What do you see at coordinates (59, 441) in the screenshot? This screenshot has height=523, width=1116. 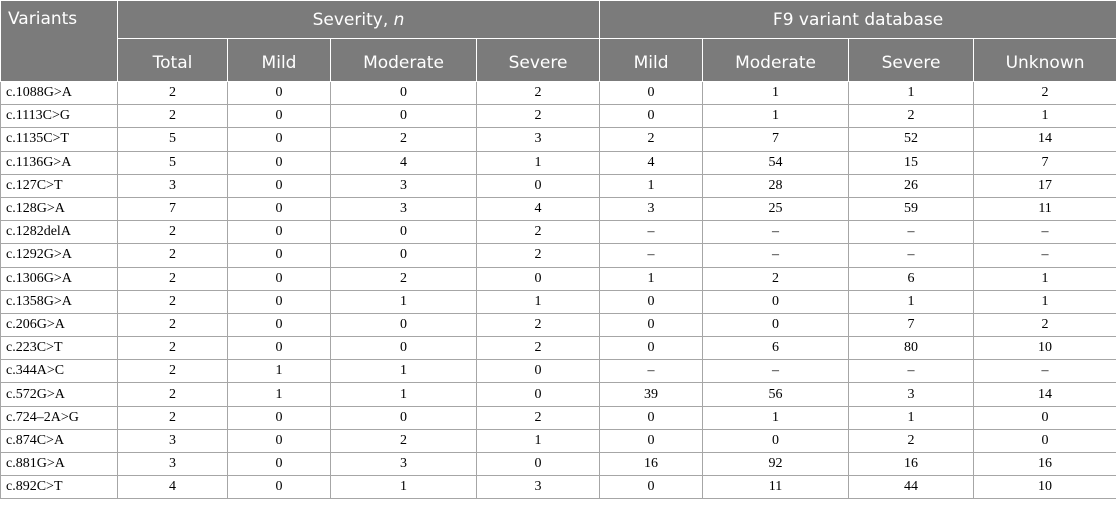 I see `cell-variant: c.874C>A` at bounding box center [59, 441].